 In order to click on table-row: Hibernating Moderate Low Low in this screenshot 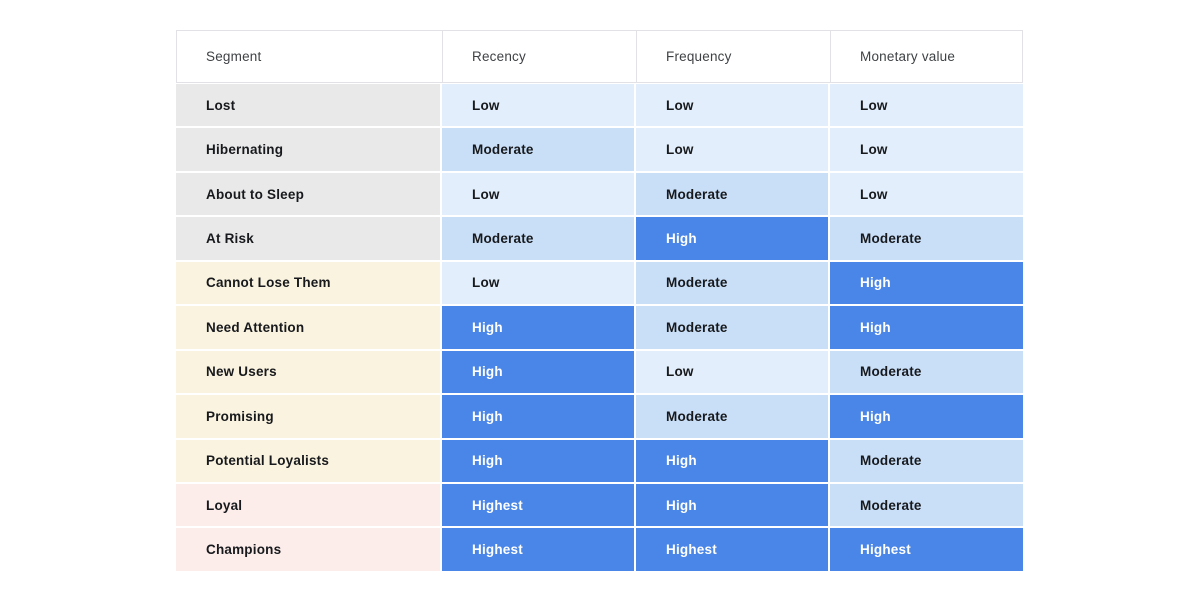, I will do `click(599, 149)`.